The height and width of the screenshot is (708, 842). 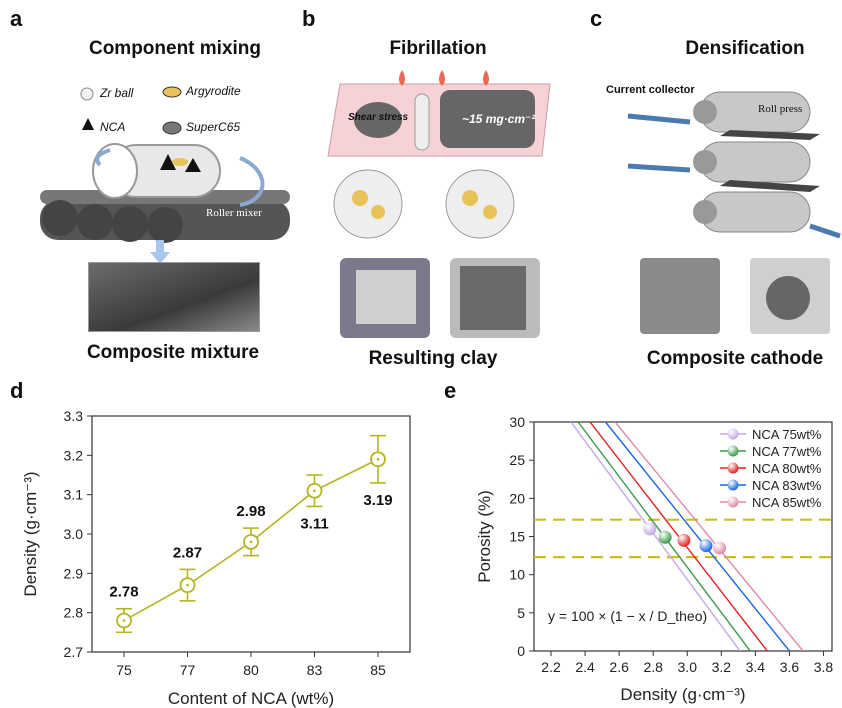 What do you see at coordinates (688, 667) in the screenshot?
I see `x-tick-label: 3.0` at bounding box center [688, 667].